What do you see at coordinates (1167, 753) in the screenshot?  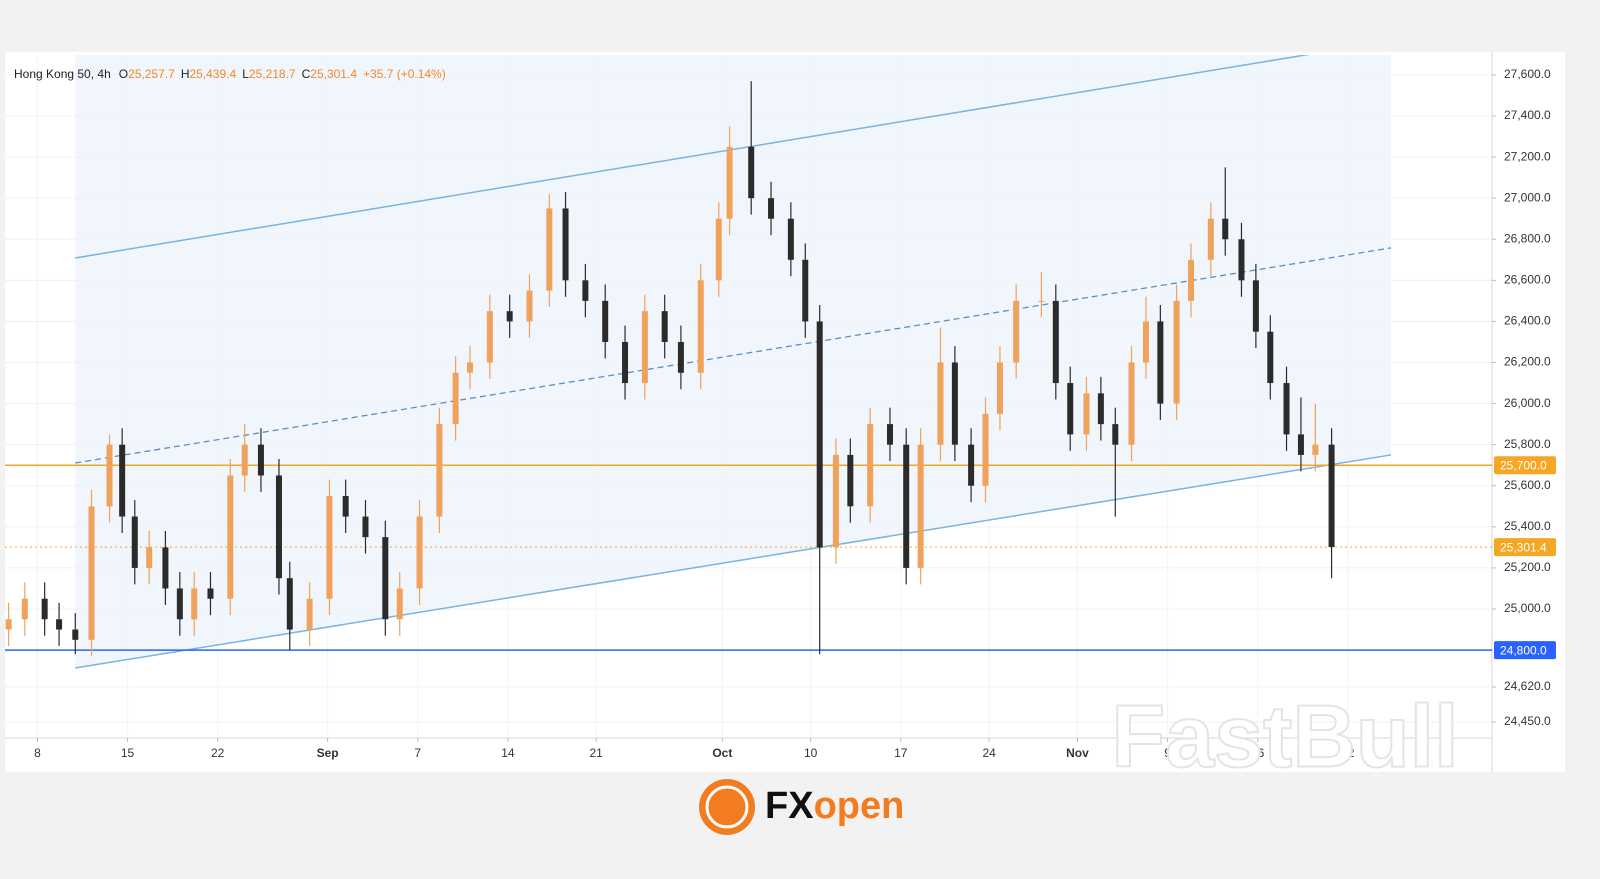 I see `x-tick-label: 9` at bounding box center [1167, 753].